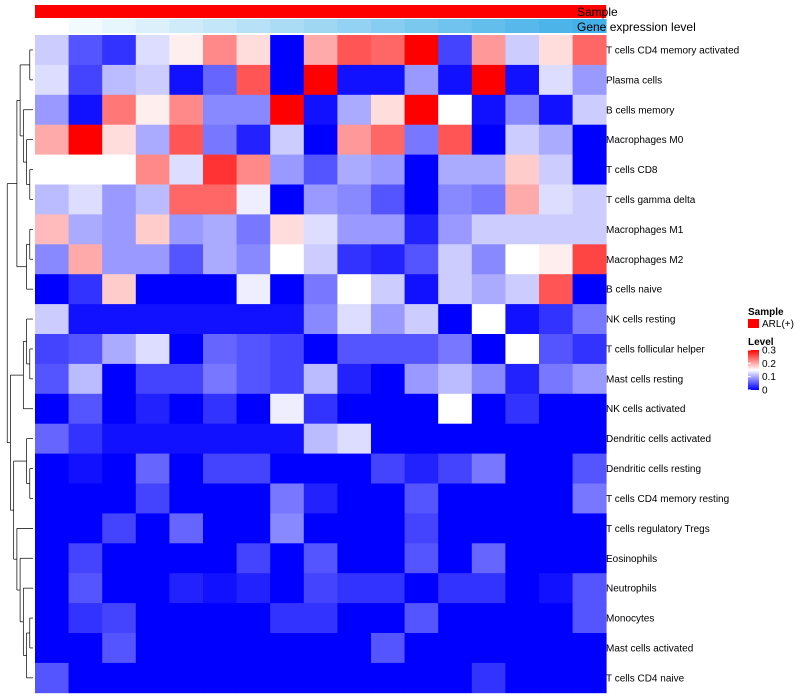 This screenshot has height=700, width=800. I want to click on legend-sample-item: ARL(+), so click(778, 324).